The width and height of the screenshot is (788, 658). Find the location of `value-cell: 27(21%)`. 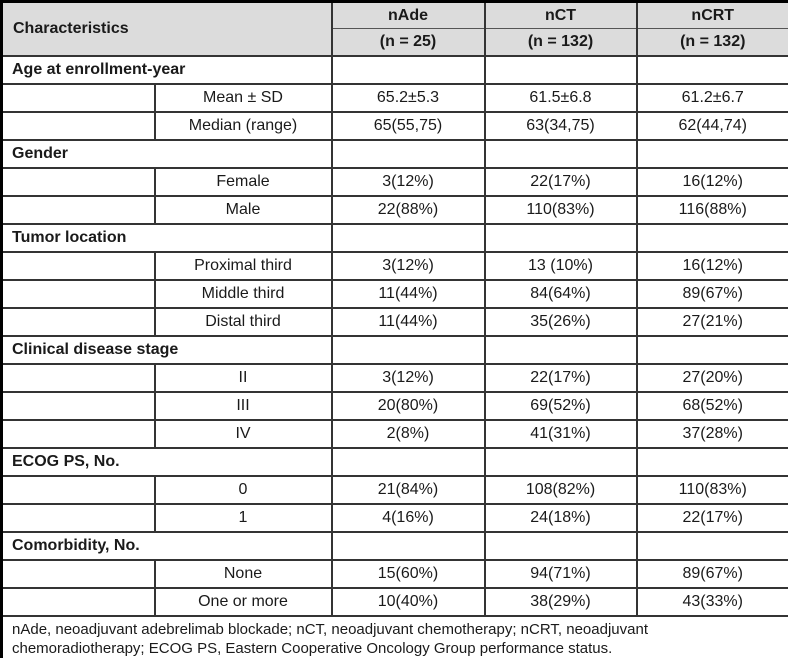

value-cell: 27(21%) is located at coordinates (711, 321).